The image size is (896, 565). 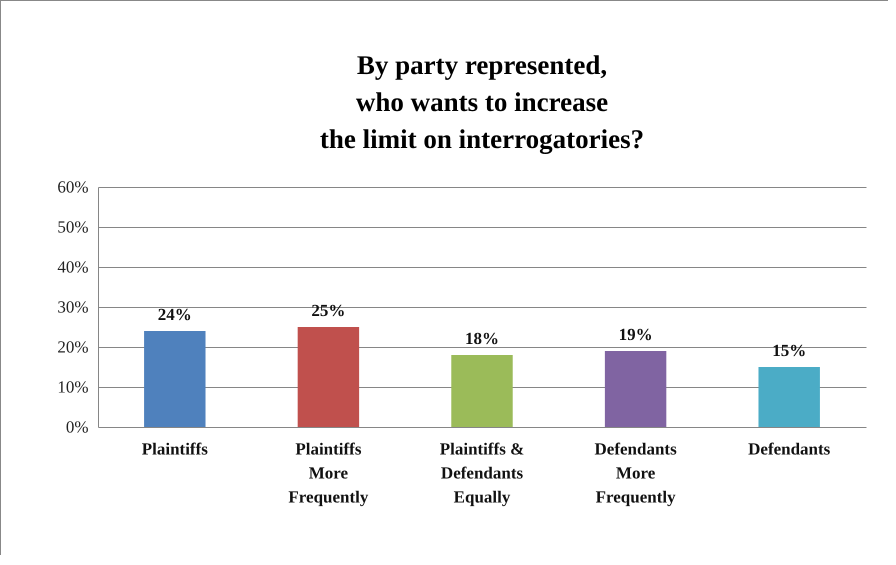 I want to click on x-tick-label: Plaintiffs, so click(x=175, y=449).